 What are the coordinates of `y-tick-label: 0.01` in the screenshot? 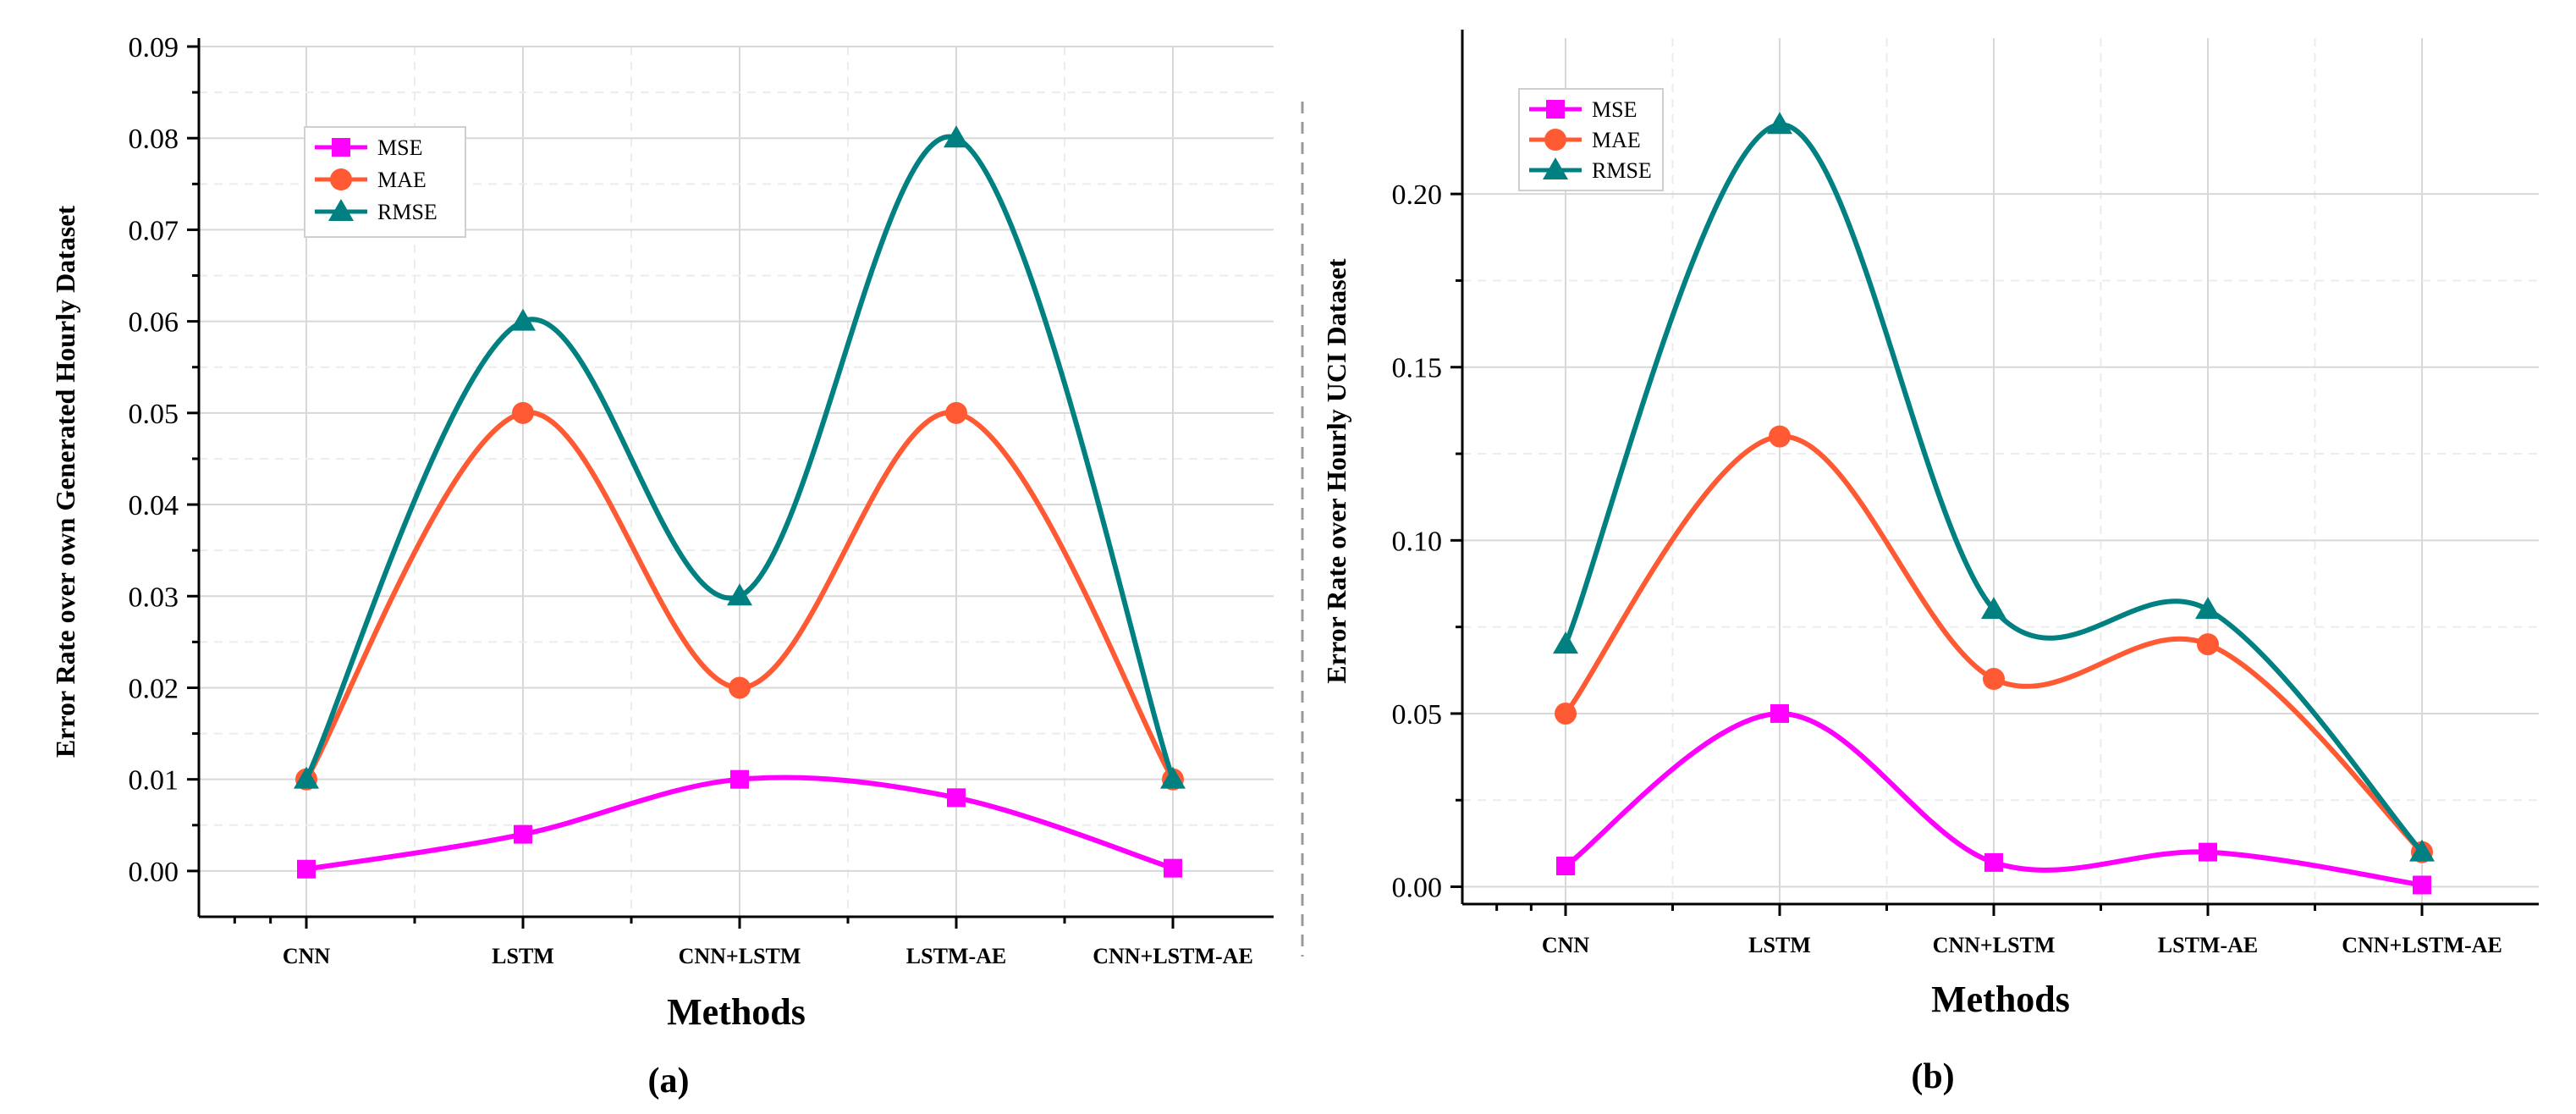 It's located at (154, 781).